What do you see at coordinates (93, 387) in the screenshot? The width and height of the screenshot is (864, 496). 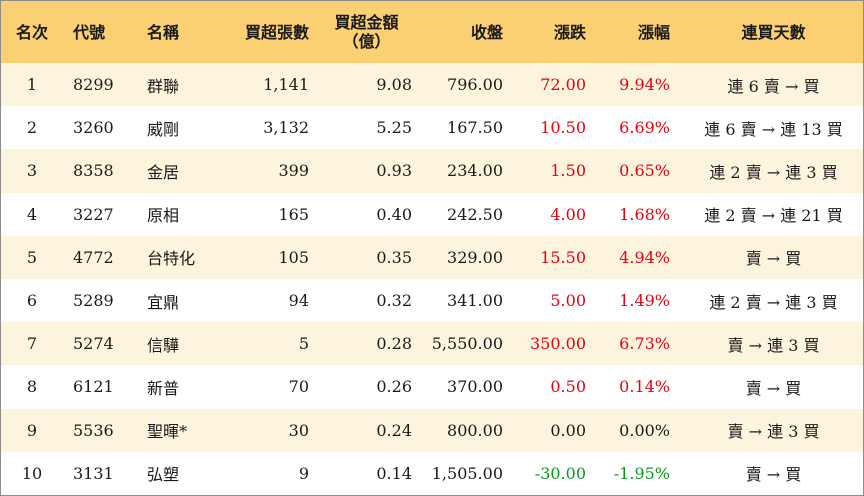 I see `cell-code: 6121` at bounding box center [93, 387].